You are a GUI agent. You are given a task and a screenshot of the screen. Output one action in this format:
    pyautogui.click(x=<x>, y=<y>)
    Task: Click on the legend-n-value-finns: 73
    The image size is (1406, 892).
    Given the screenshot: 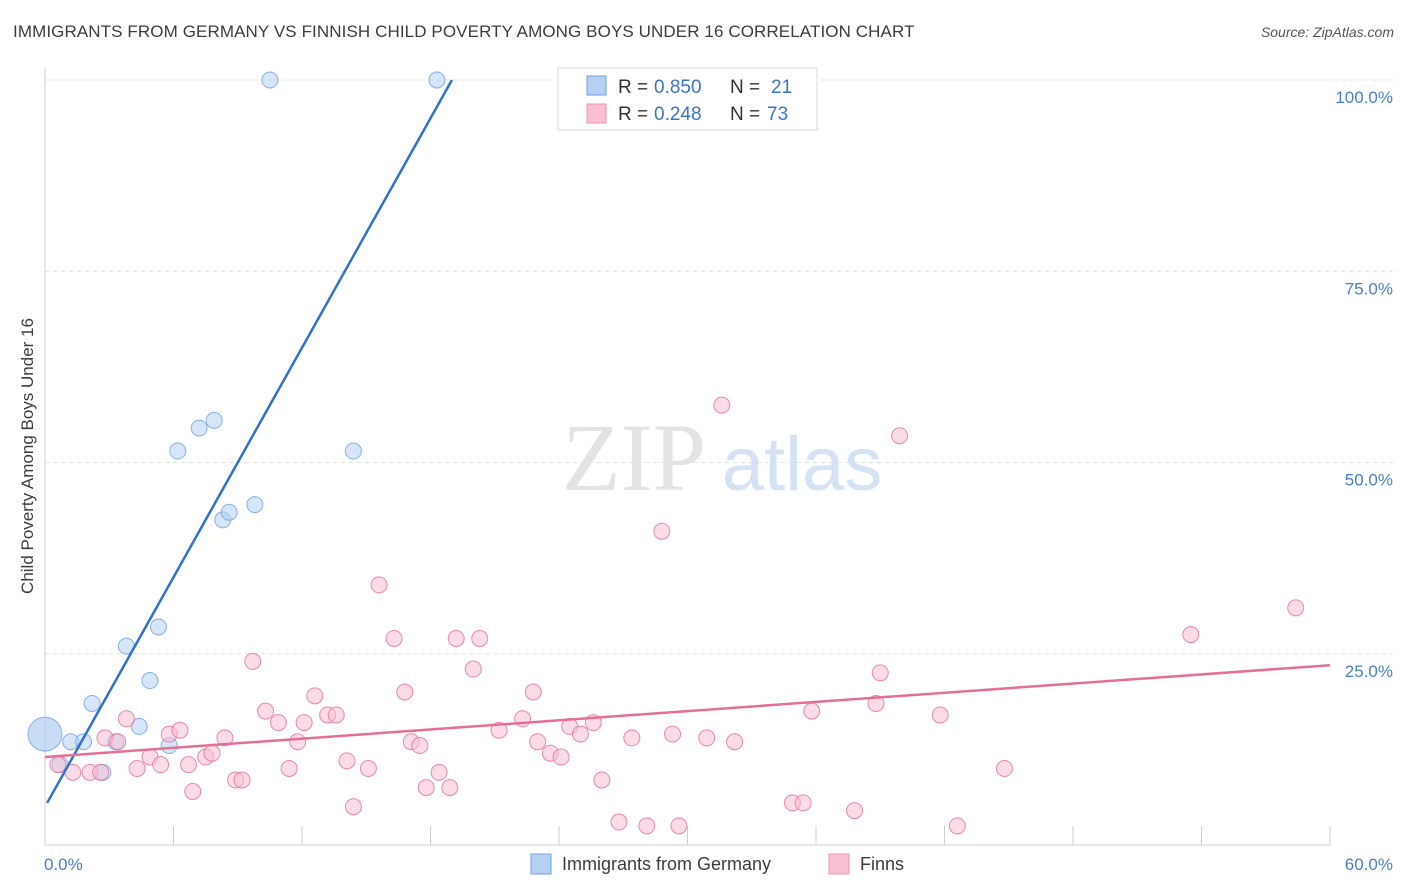 What is the action you would take?
    pyautogui.click(x=777, y=114)
    